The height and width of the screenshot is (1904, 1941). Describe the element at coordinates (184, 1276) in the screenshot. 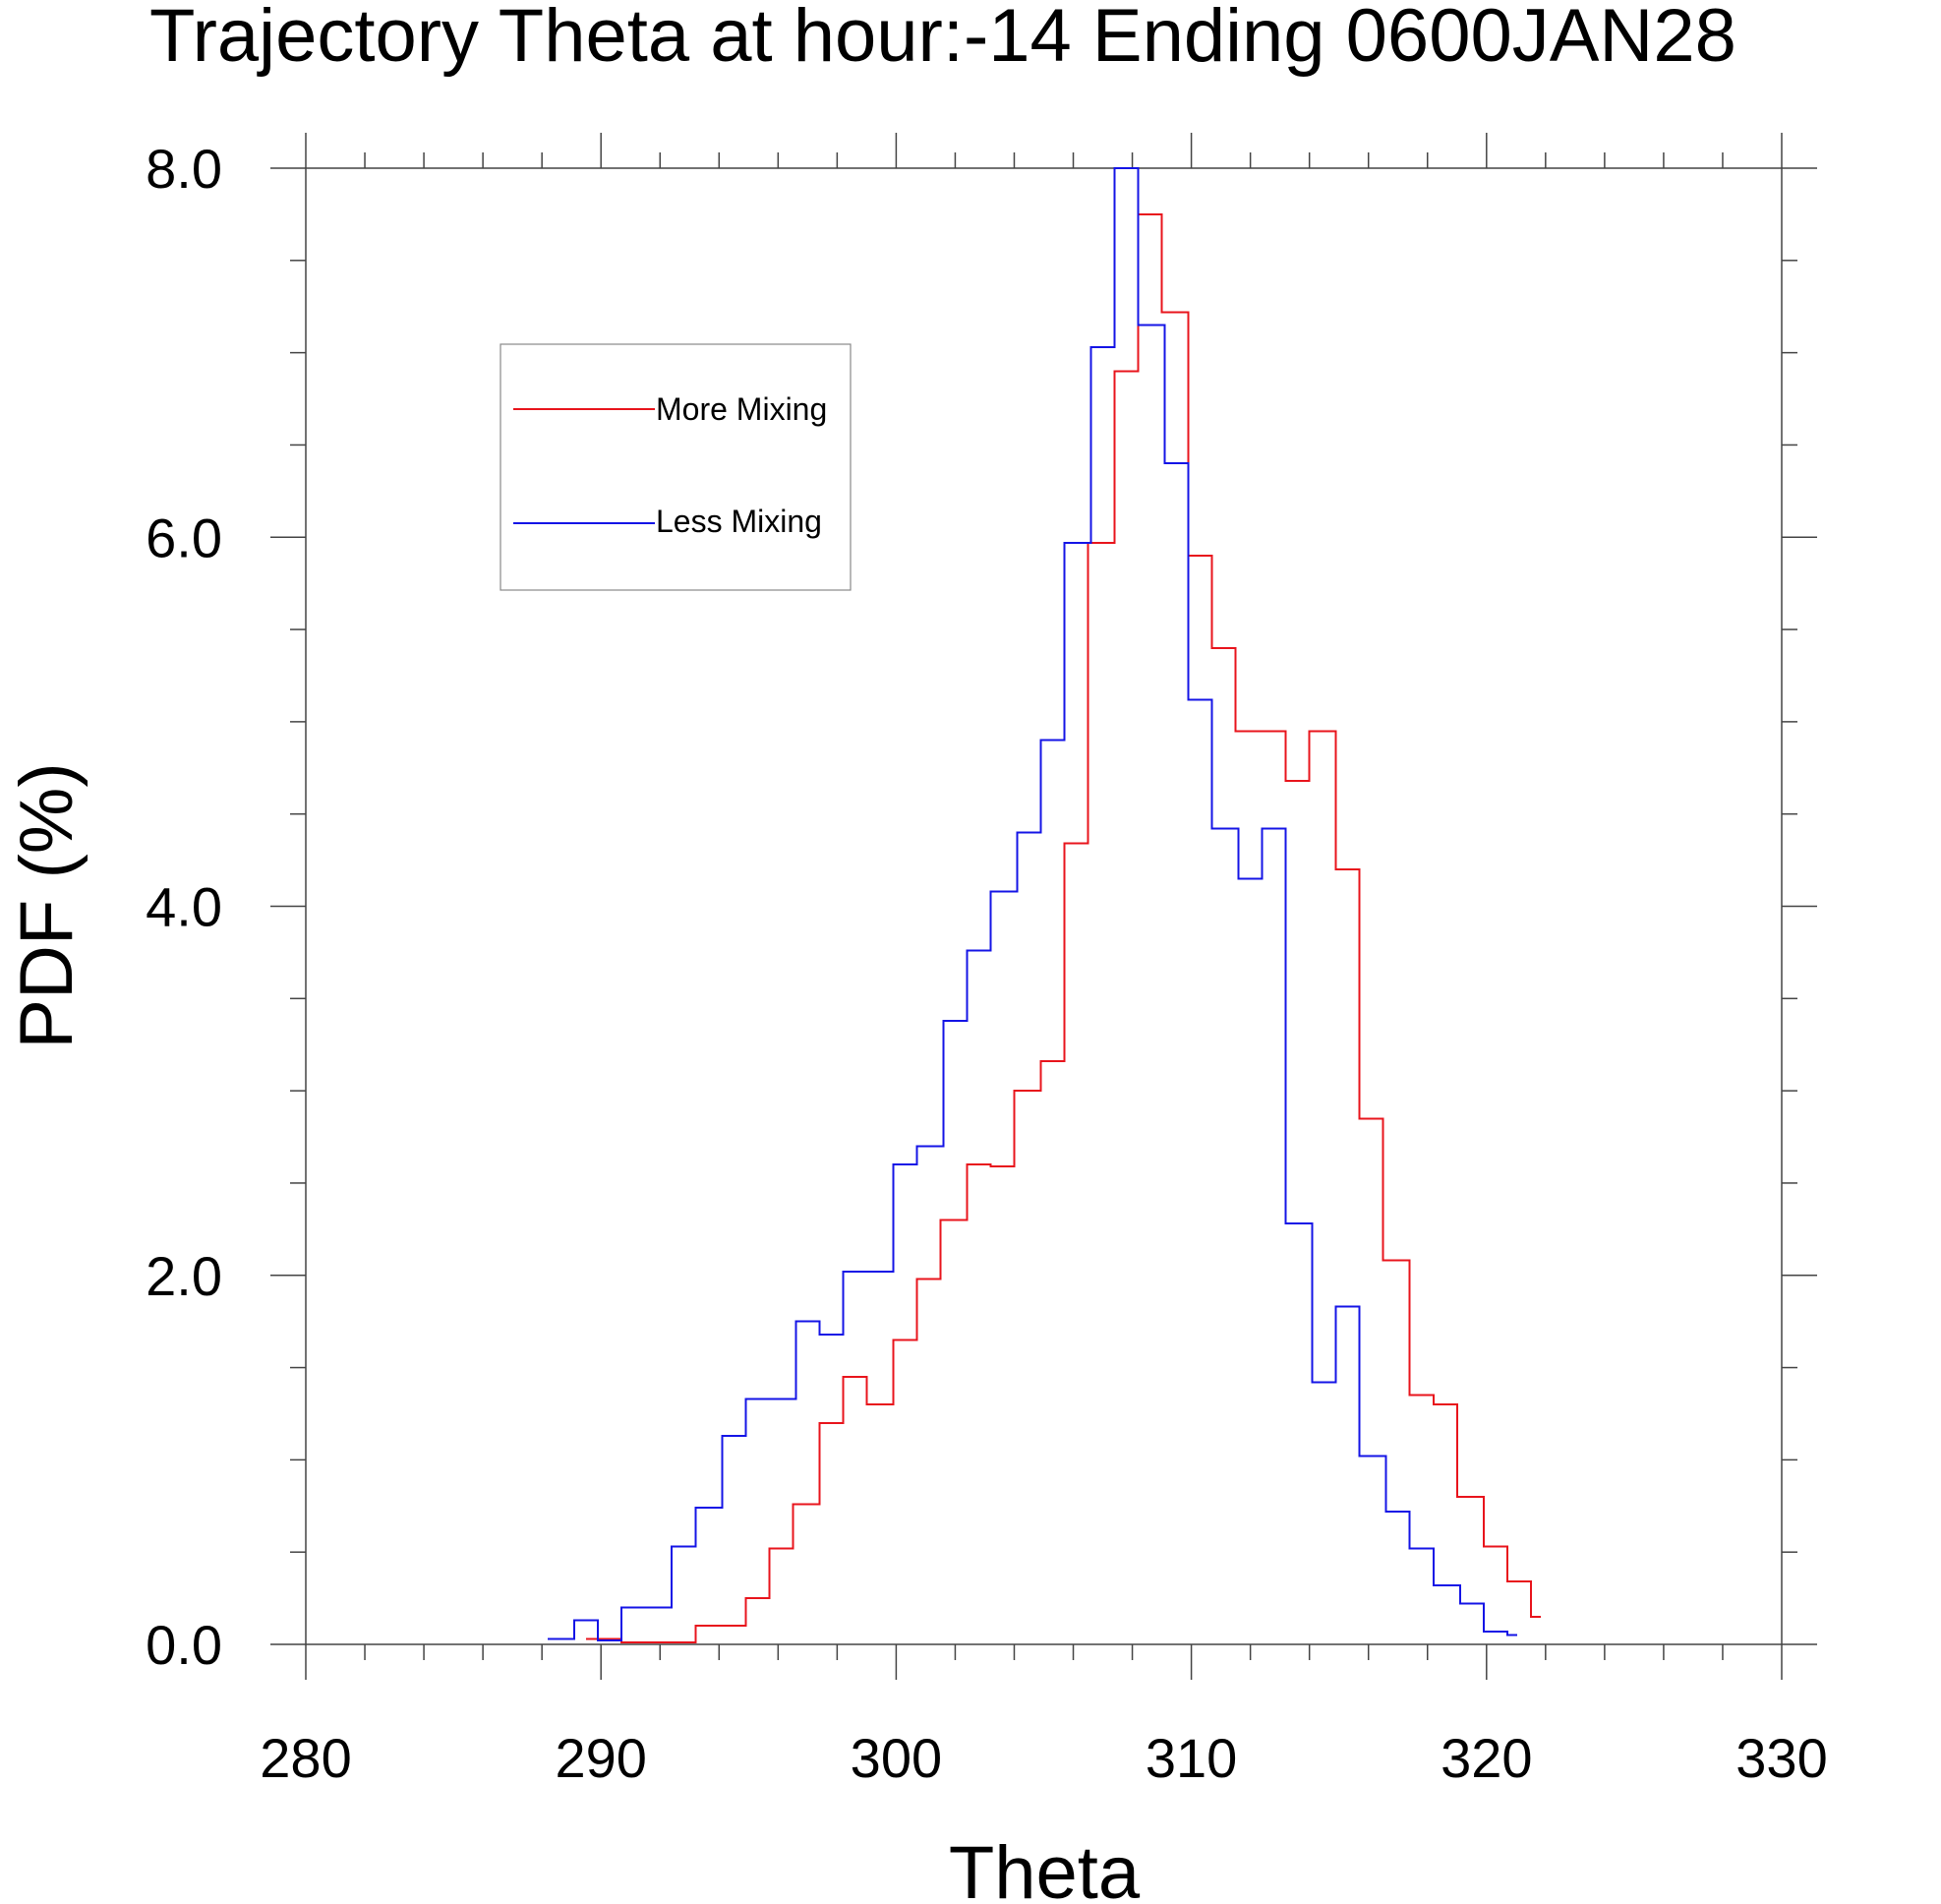

I see `y-tick-label: 2.0` at that location.